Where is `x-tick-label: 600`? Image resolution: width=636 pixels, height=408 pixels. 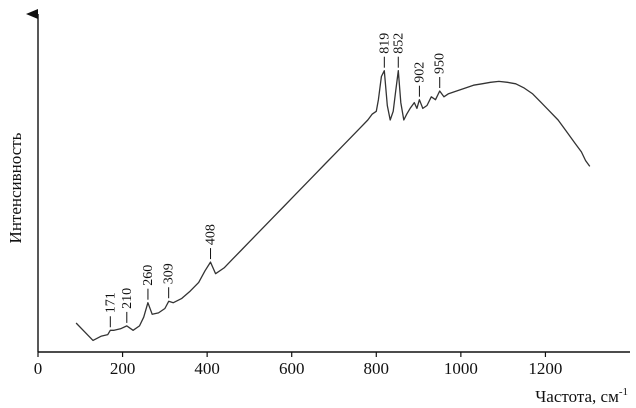 x-tick-label: 600 is located at coordinates (292, 368).